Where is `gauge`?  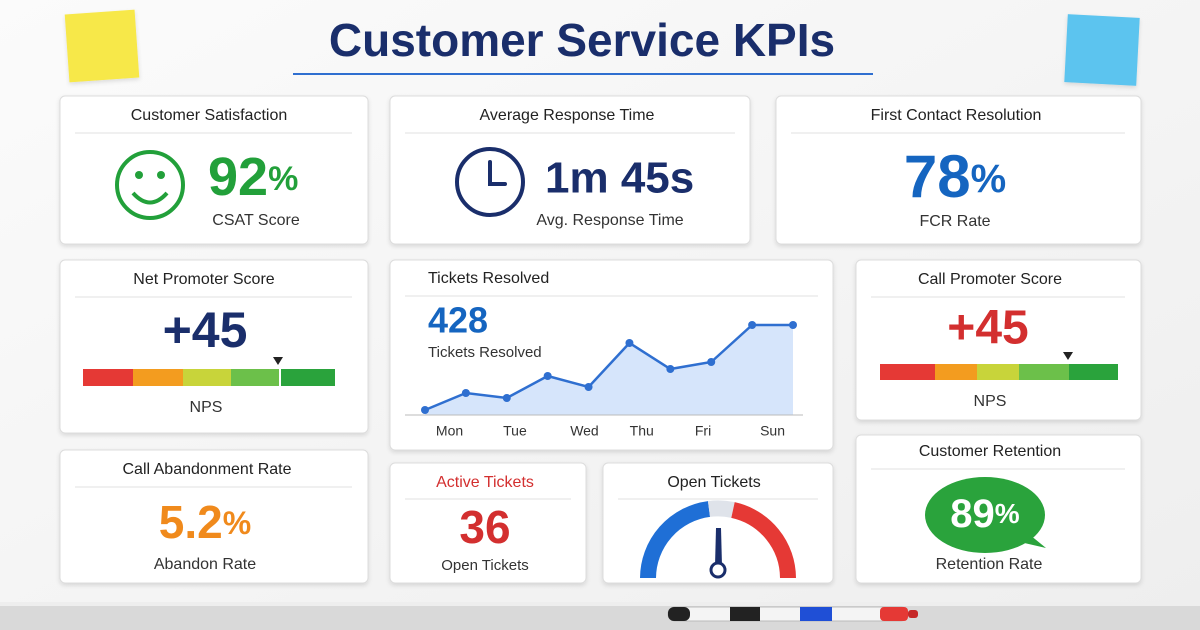
gauge is located at coordinates (718, 539).